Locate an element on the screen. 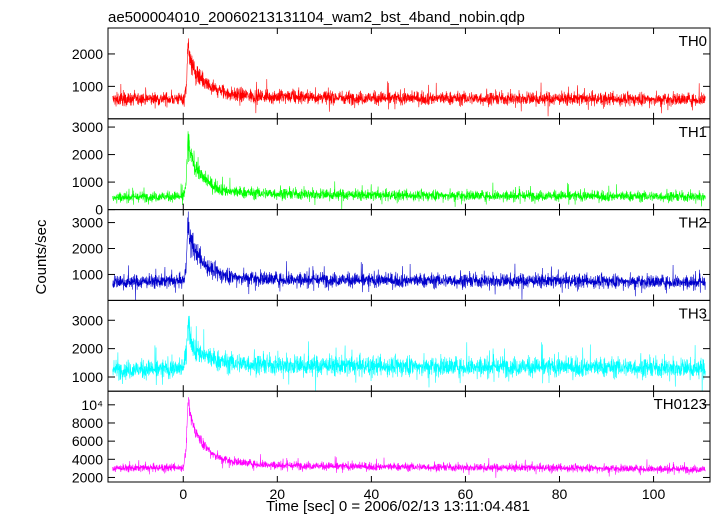 The image size is (717, 516). x-tick-label: 20 is located at coordinates (278, 494).